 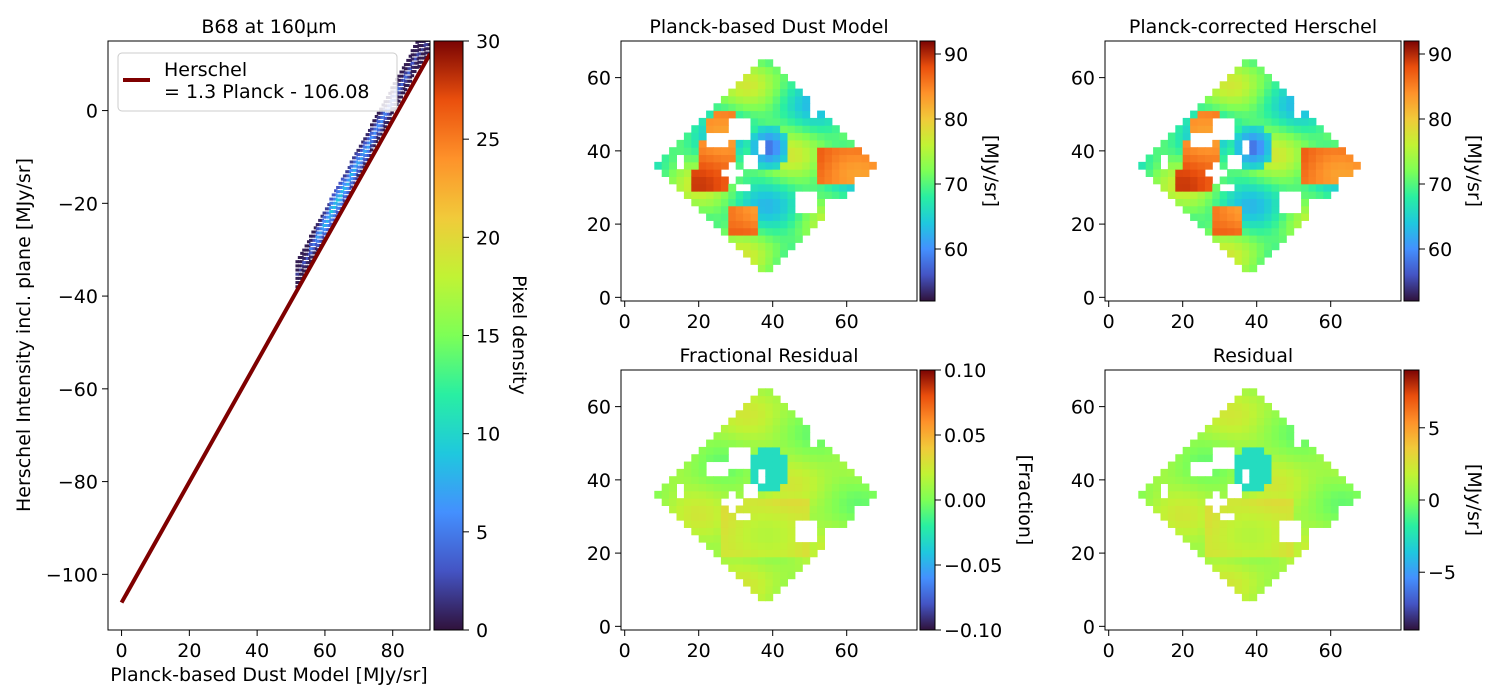 I want to click on x-tick-label: 60, so click(x=847, y=322).